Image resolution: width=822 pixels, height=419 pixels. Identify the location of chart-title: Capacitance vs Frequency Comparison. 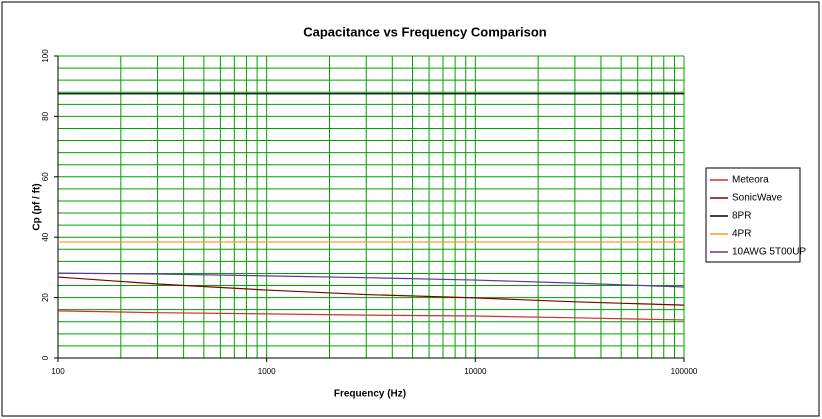
(425, 31).